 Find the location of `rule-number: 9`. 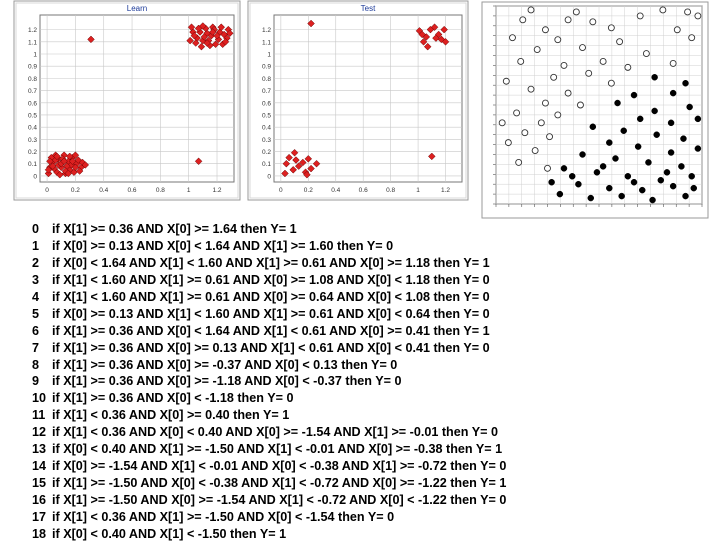

rule-number: 9 is located at coordinates (36, 381).